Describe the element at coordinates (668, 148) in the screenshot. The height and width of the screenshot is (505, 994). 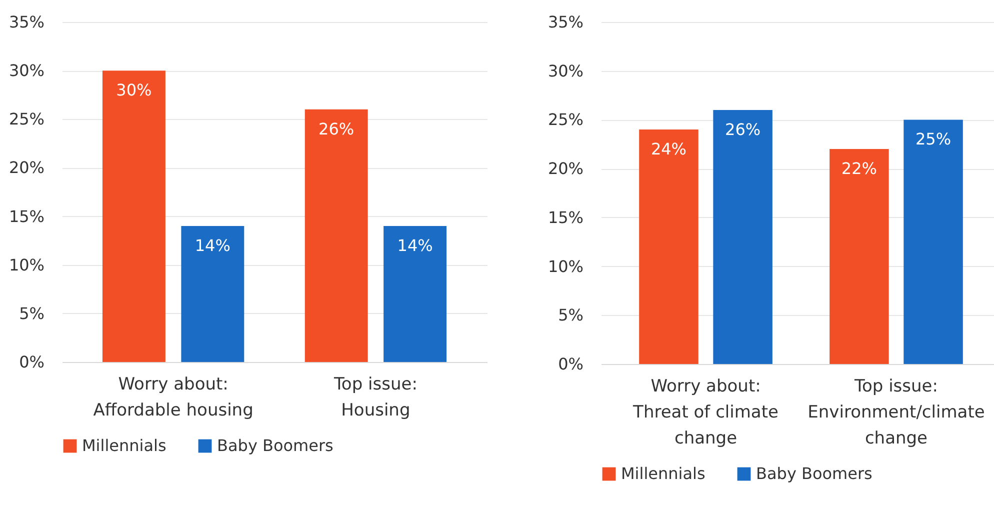
I see `data-label: 24%` at that location.